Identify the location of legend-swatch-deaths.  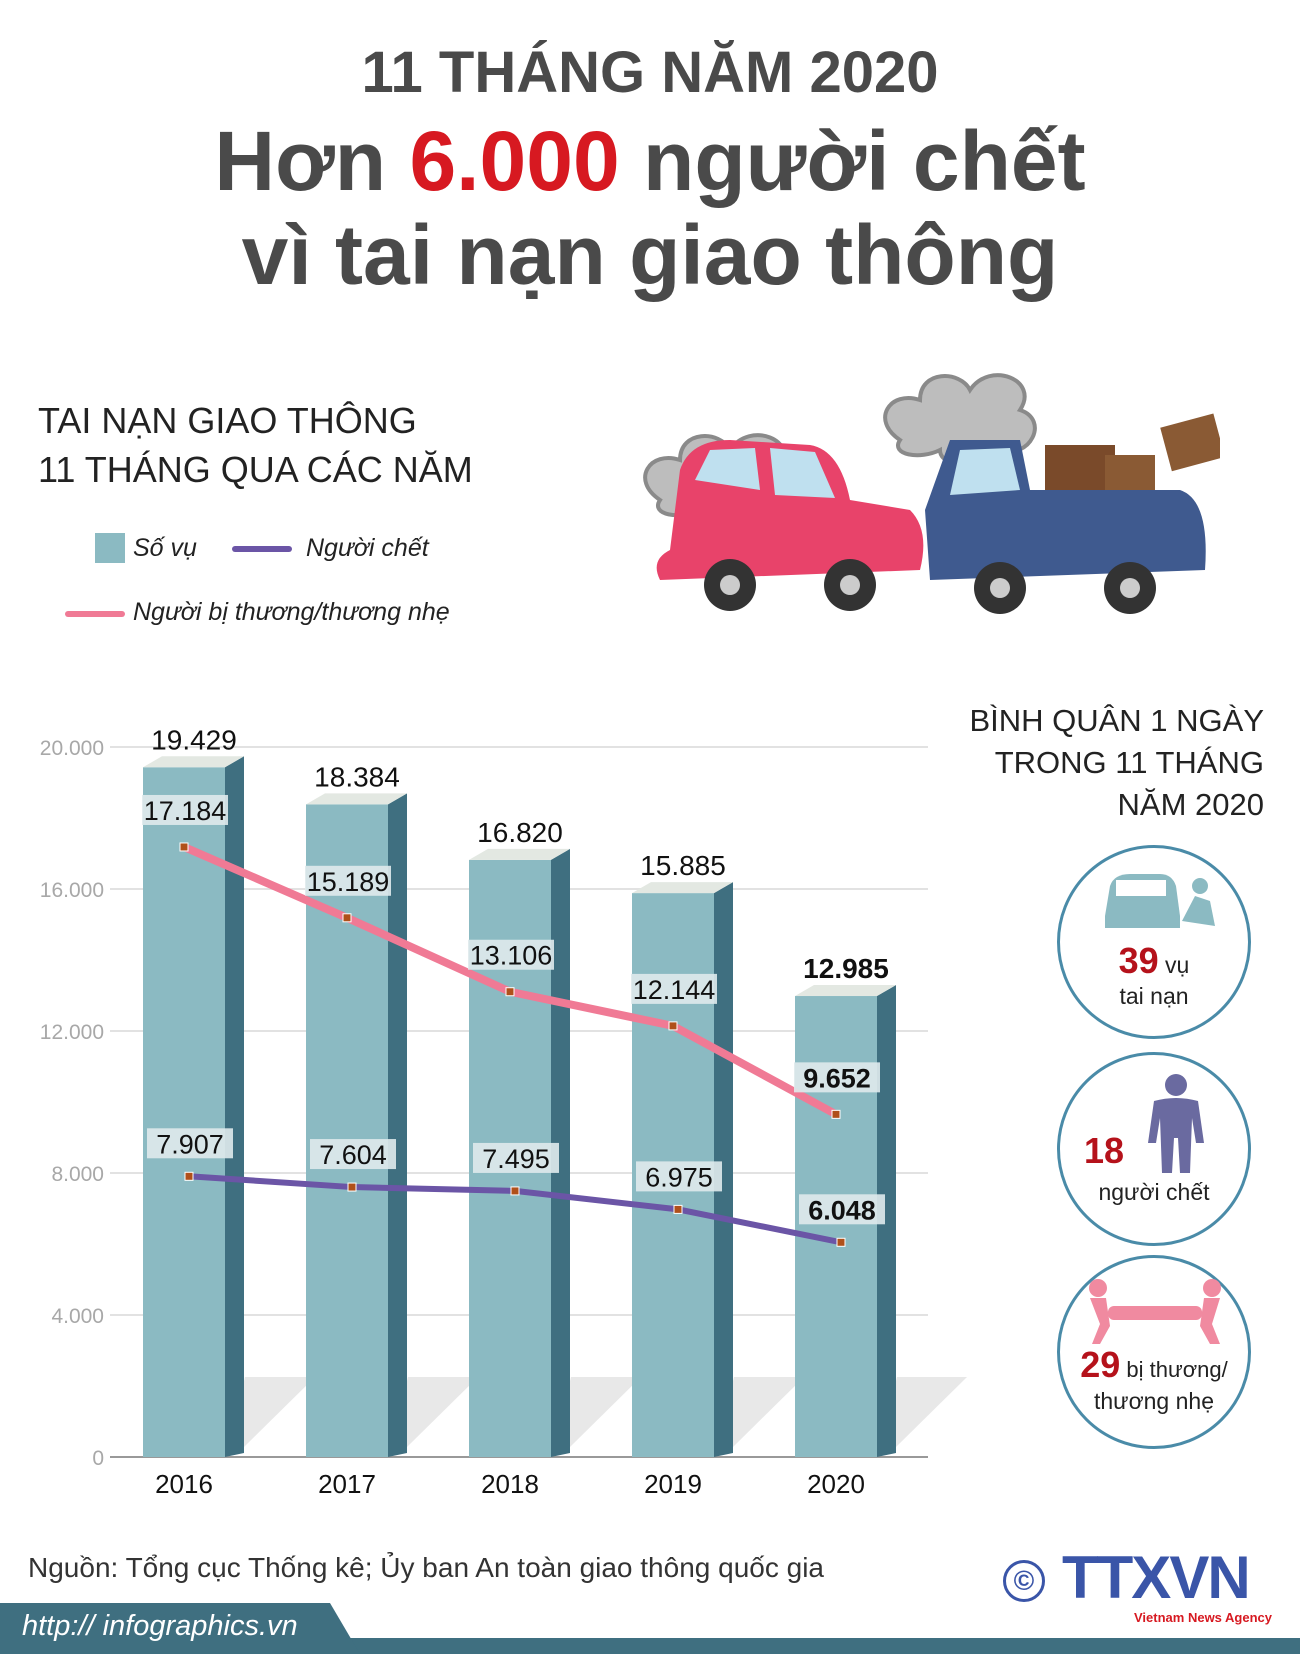
(262, 549).